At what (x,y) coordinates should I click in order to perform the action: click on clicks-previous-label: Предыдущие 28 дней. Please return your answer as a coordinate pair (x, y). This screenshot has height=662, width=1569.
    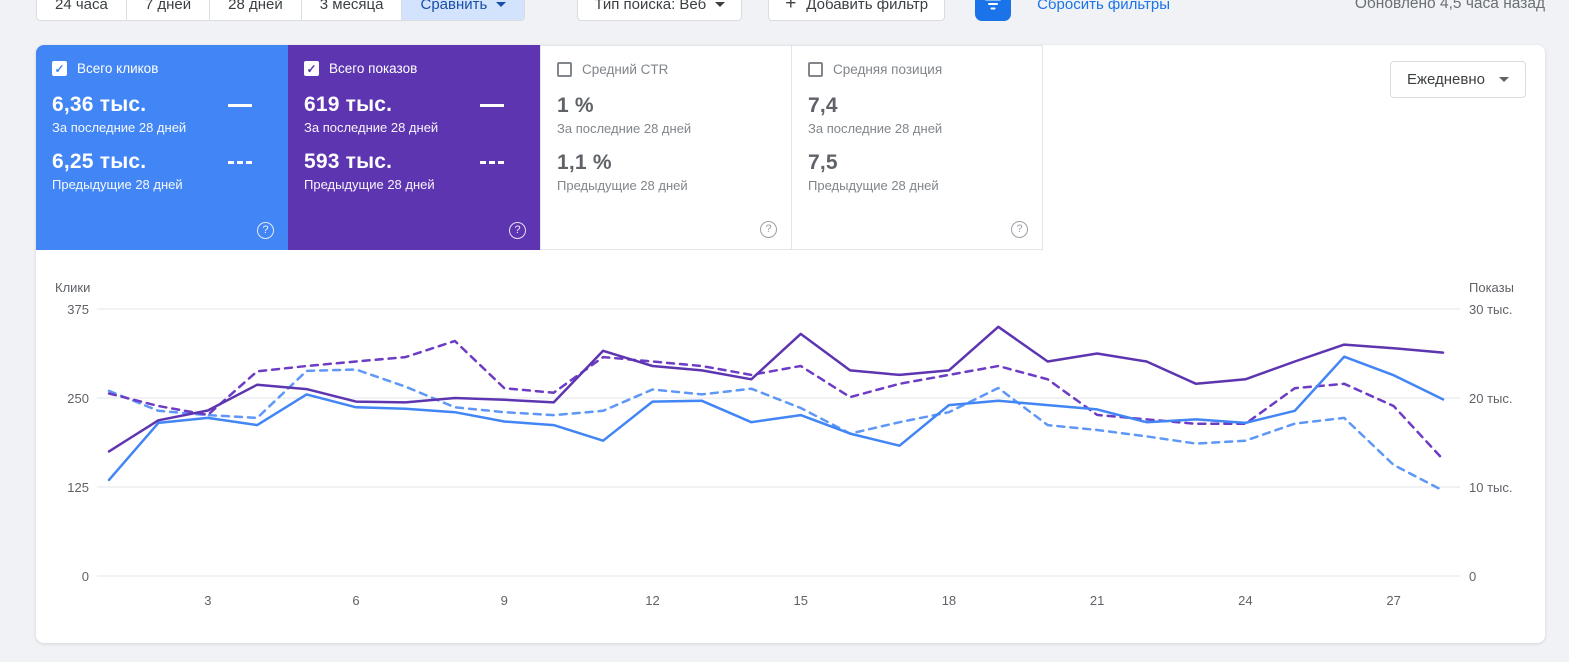
    Looking at the image, I should click on (117, 184).